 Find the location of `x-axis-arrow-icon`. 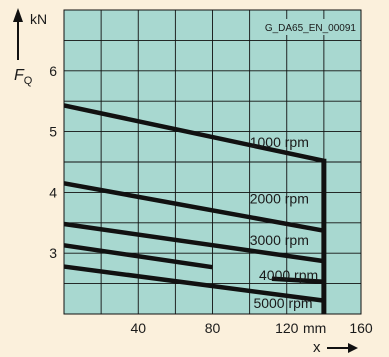

x-axis-arrow-icon is located at coordinates (353, 348).